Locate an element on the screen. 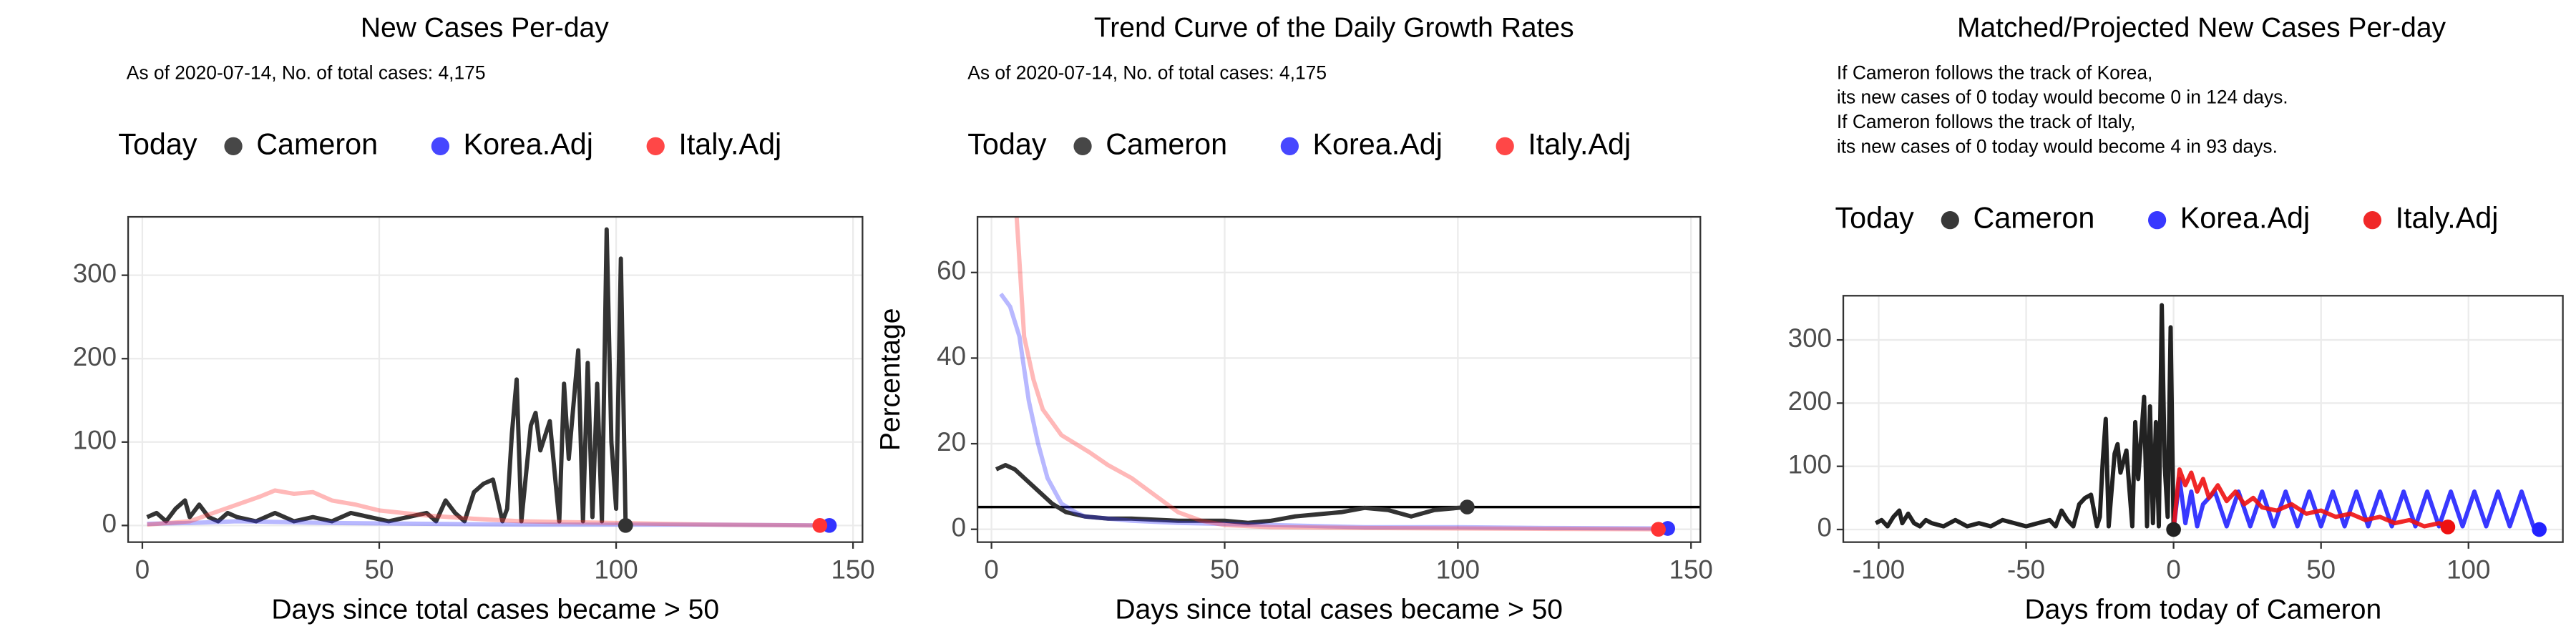 The image size is (2576, 644). y-tick-label: 40 is located at coordinates (951, 356).